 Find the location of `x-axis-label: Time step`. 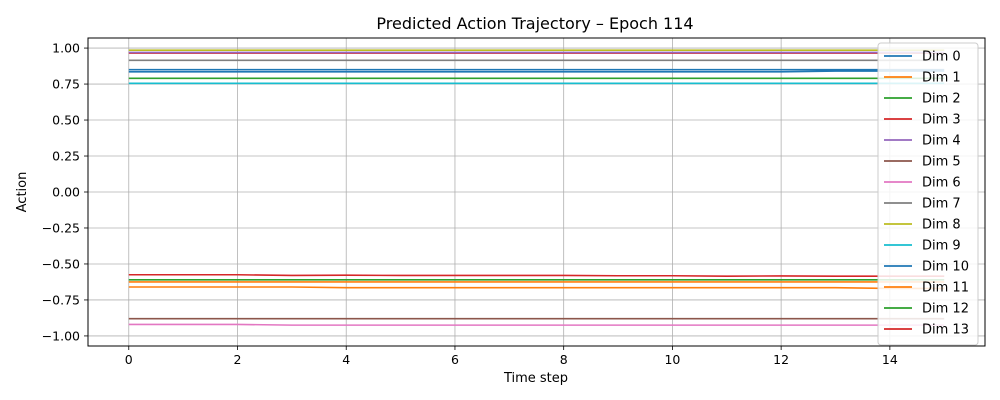

x-axis-label: Time step is located at coordinates (535, 378).